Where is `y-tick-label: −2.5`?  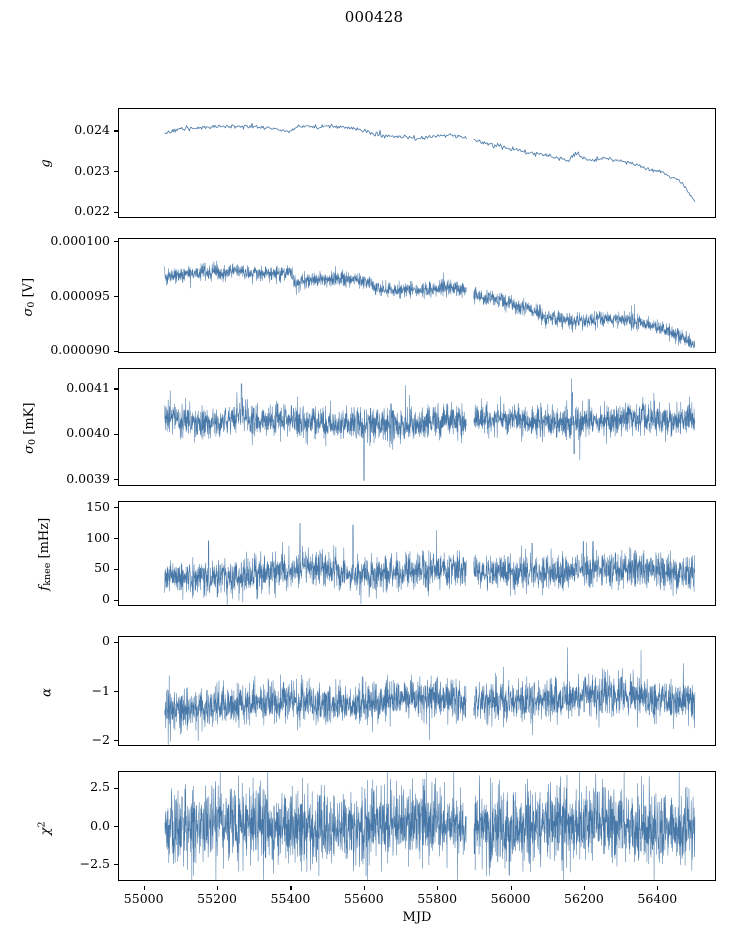
y-tick-label: −2.5 is located at coordinates (94, 863).